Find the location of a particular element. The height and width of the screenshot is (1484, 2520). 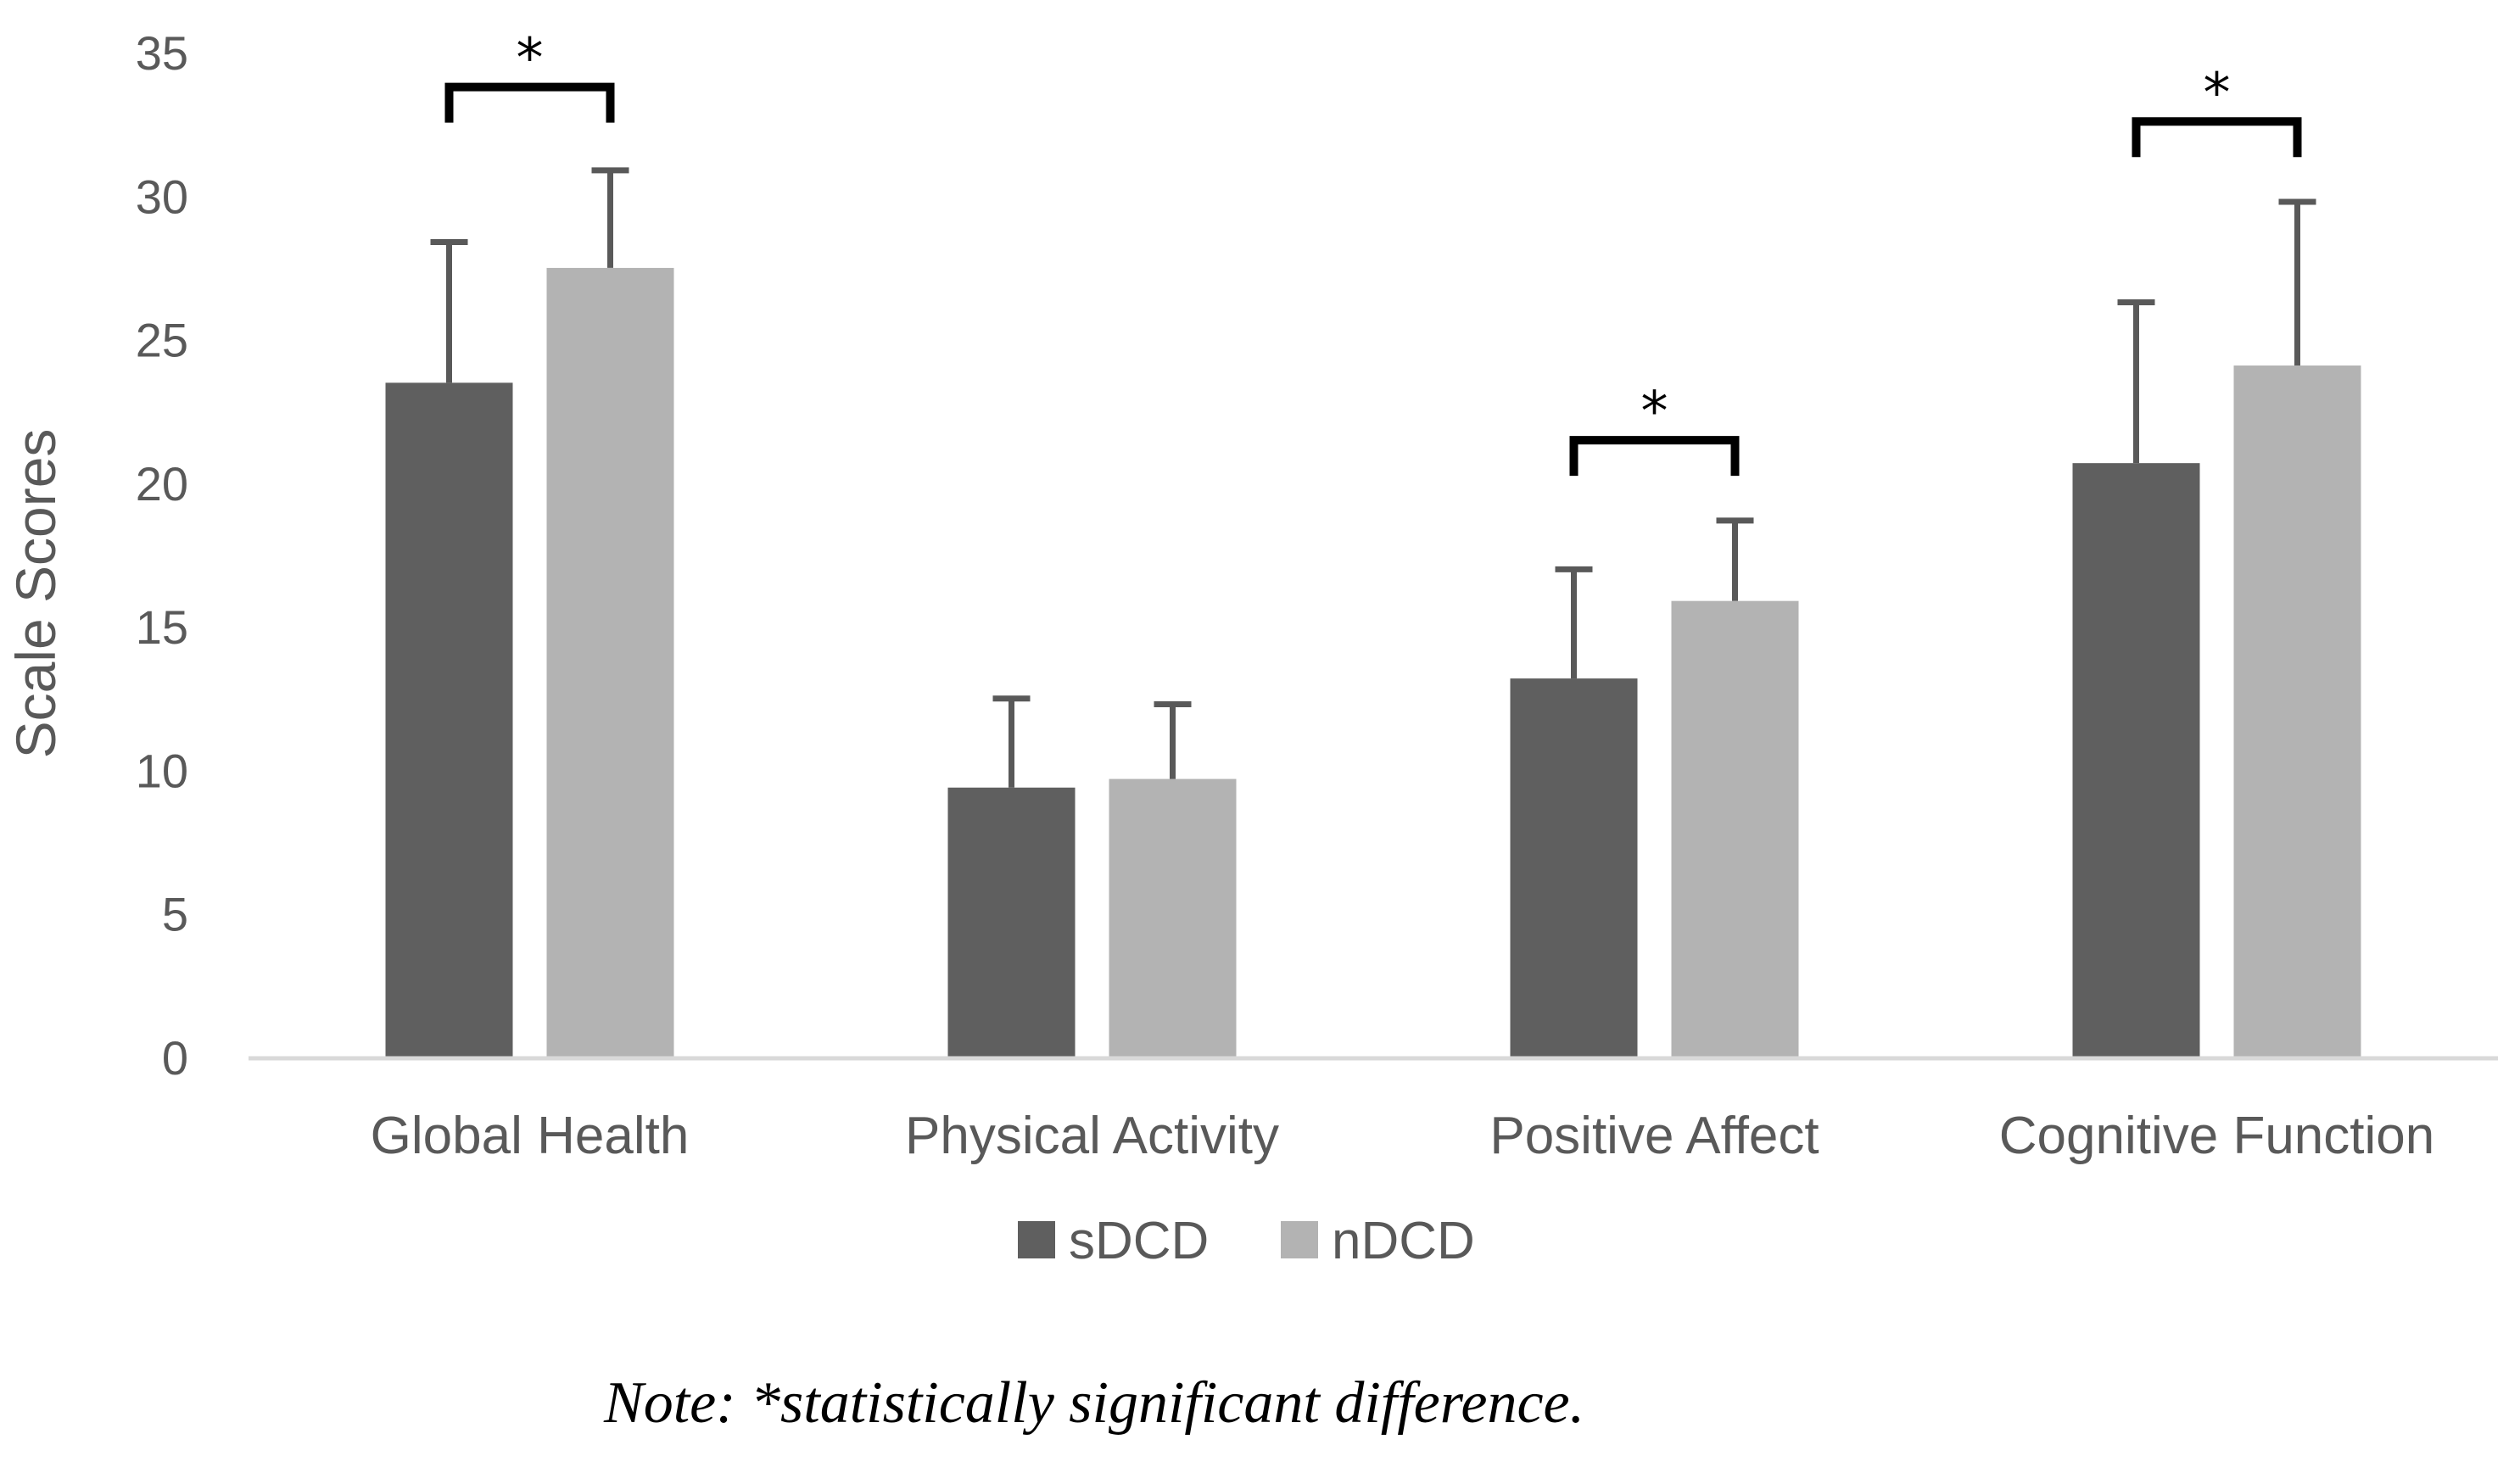

y-tick-label-30: 30 is located at coordinates (162, 196).